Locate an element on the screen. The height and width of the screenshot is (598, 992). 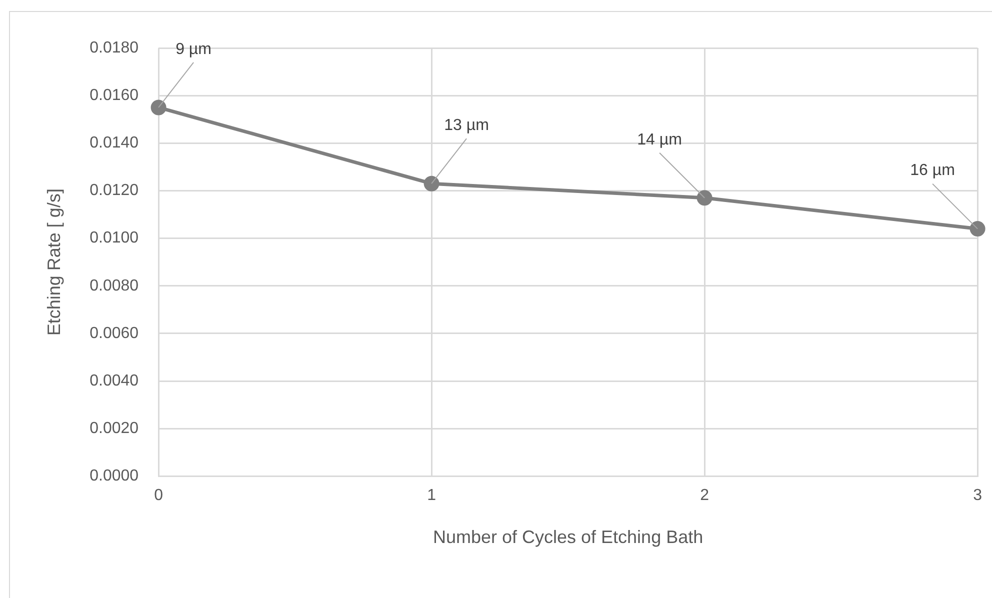
x-tick-label: 0 is located at coordinates (159, 495).